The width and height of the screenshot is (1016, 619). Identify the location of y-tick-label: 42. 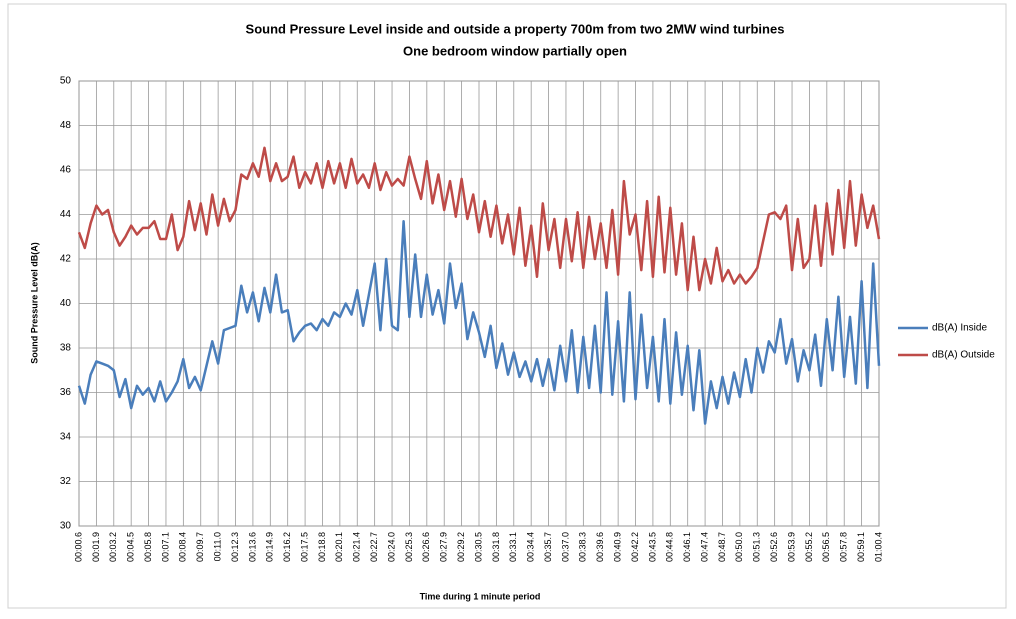
(66, 259).